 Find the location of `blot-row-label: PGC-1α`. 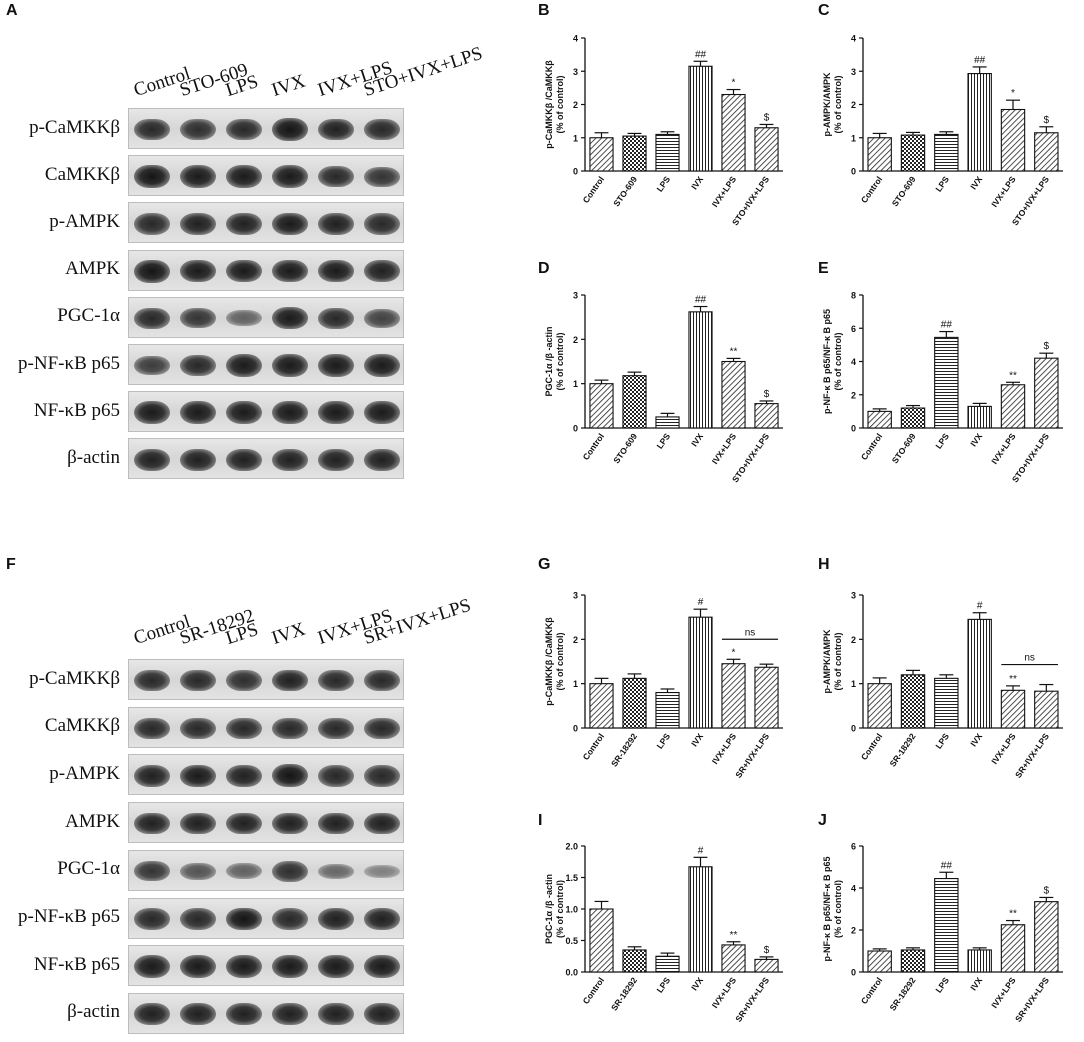

blot-row-label: PGC-1α is located at coordinates (88, 316).